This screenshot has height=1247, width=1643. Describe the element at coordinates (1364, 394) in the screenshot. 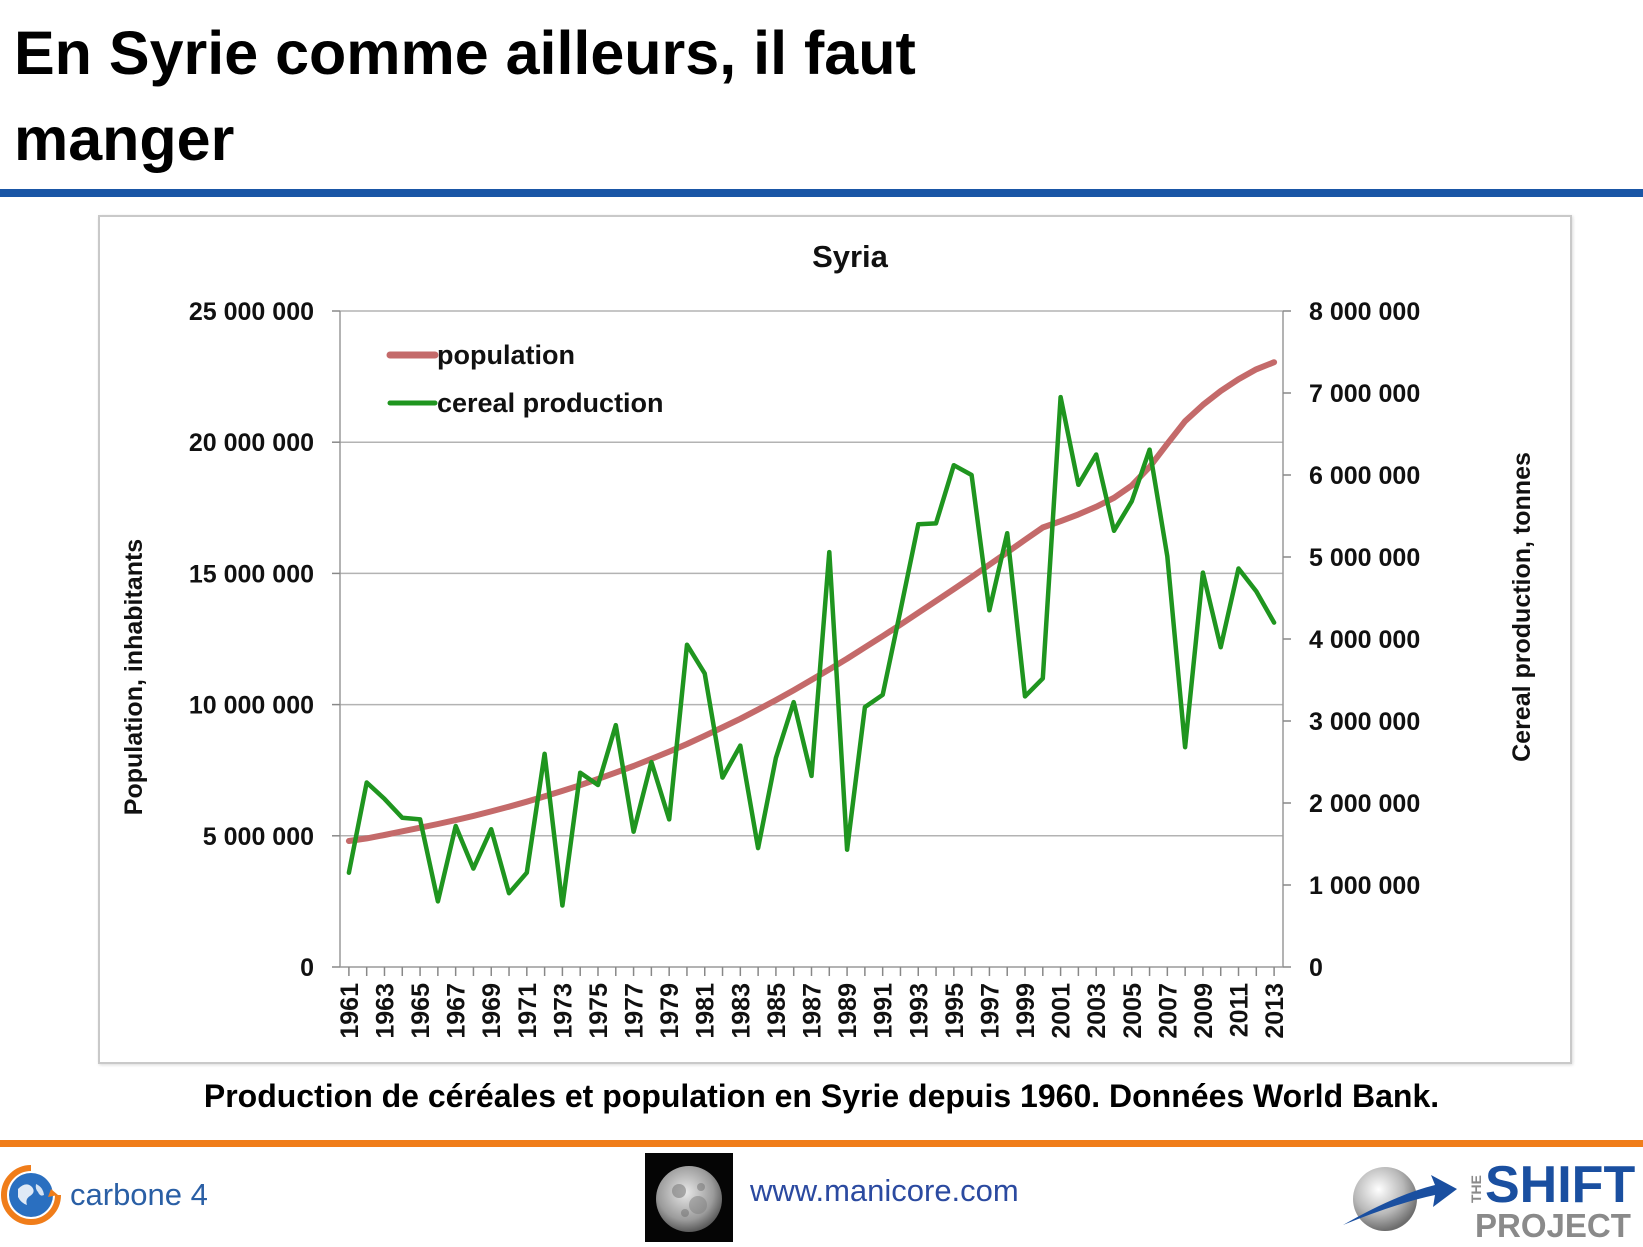

I see `right-tick-label: 7 000 000` at that location.